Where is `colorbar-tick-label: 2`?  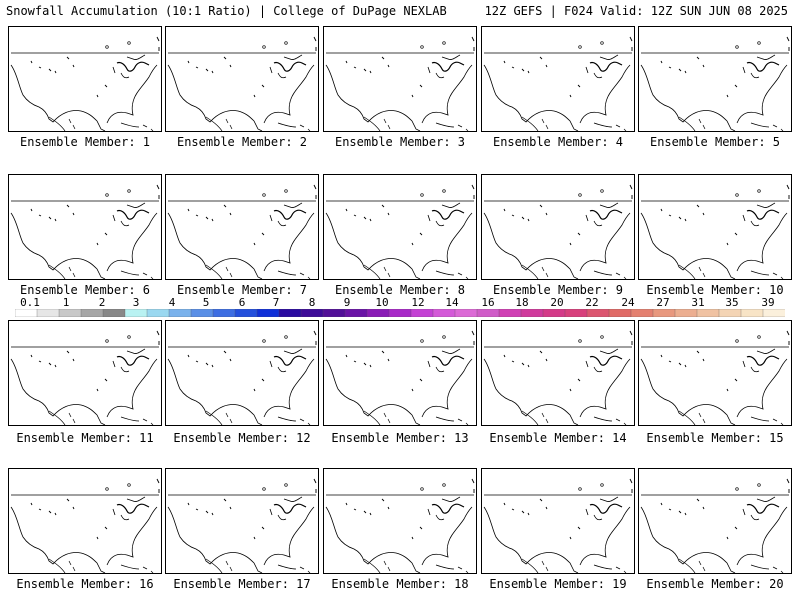
colorbar-tick-label: 2 is located at coordinates (102, 302).